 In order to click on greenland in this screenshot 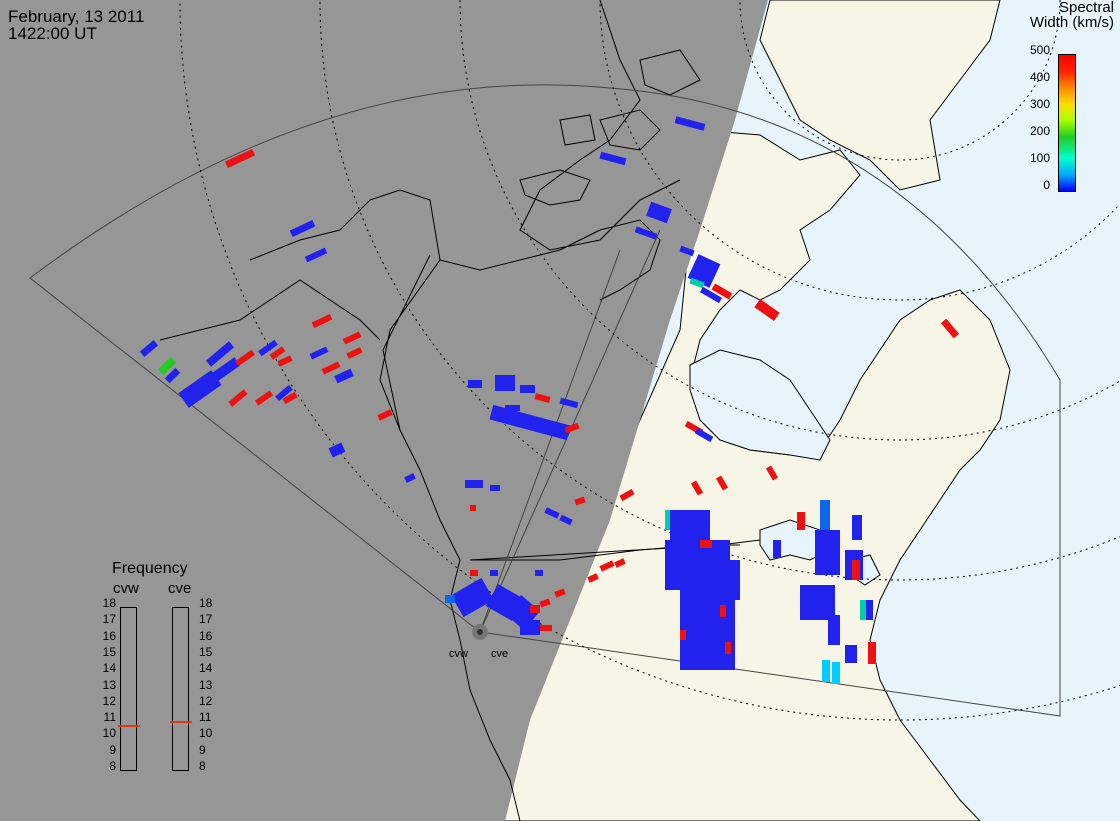, I will do `click(880, 95)`.